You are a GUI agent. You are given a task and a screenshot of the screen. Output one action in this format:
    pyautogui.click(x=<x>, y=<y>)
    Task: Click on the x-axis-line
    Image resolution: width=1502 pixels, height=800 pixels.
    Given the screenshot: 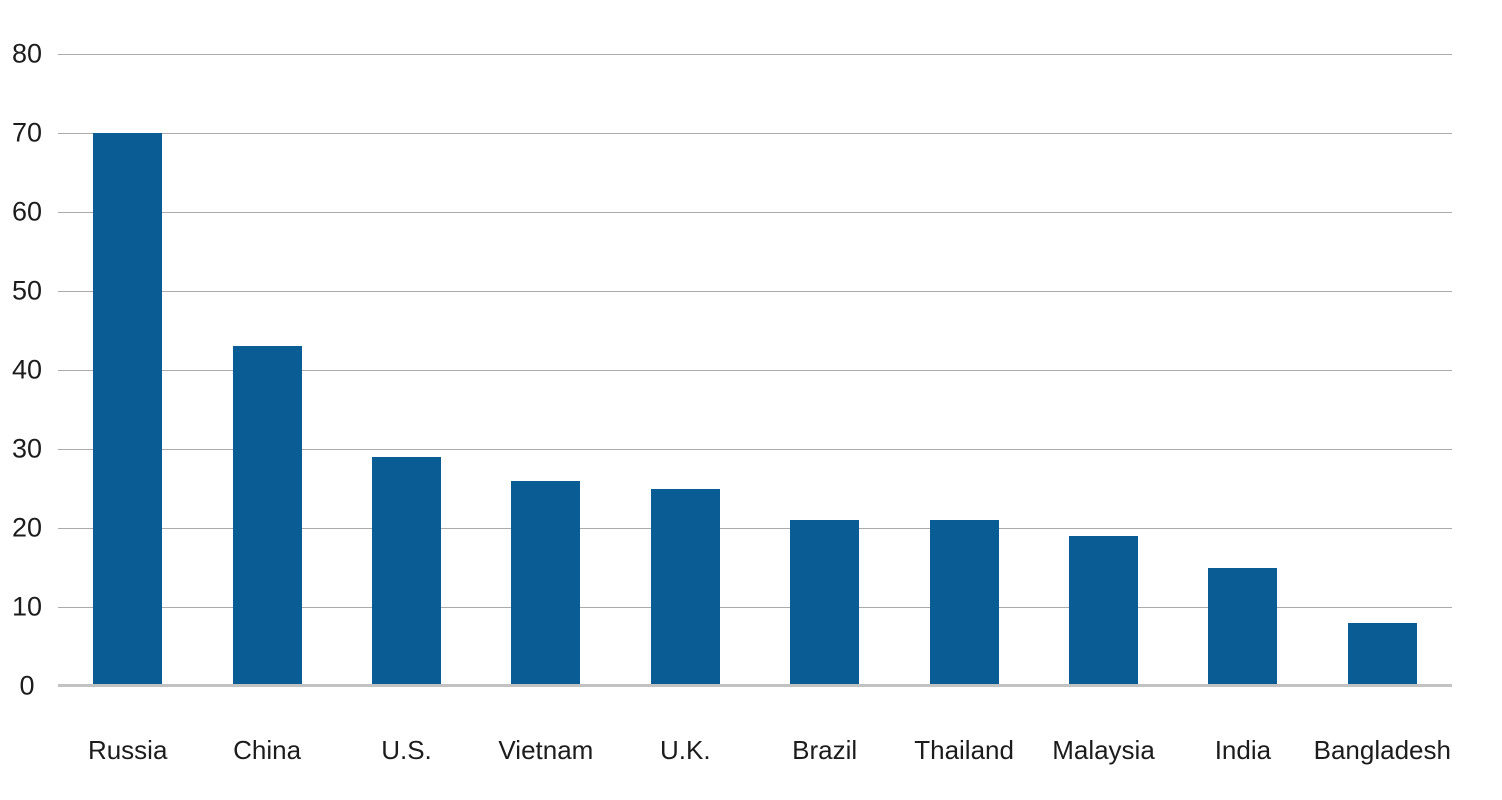 What is the action you would take?
    pyautogui.click(x=755, y=685)
    